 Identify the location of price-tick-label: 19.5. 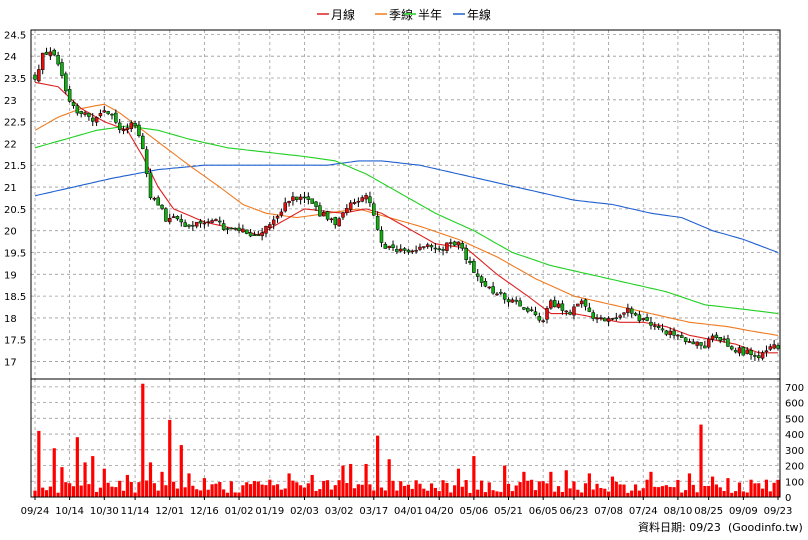
(15, 253).